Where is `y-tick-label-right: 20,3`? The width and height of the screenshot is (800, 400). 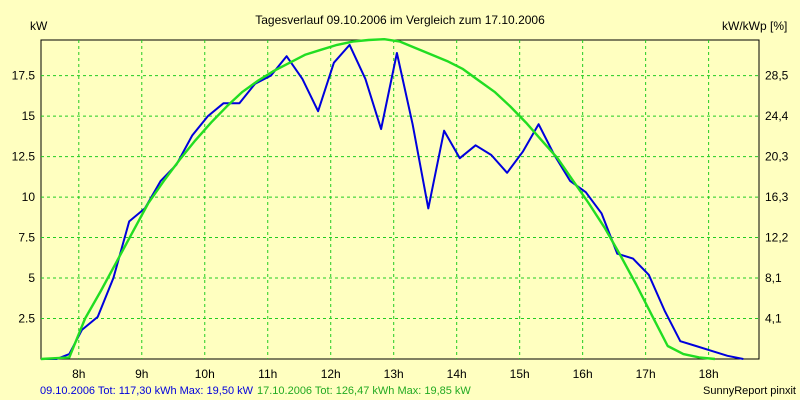 y-tick-label-right: 20,3 is located at coordinates (777, 157).